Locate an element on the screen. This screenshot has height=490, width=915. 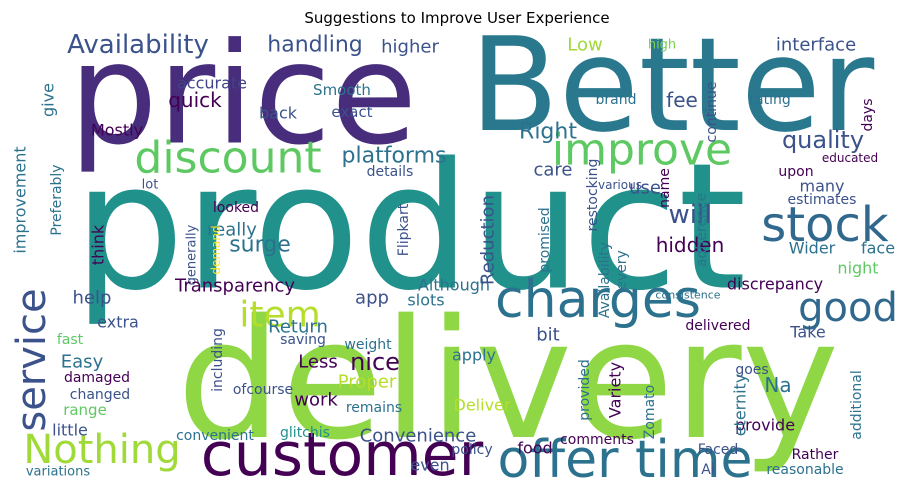
word: Preferably is located at coordinates (57, 199).